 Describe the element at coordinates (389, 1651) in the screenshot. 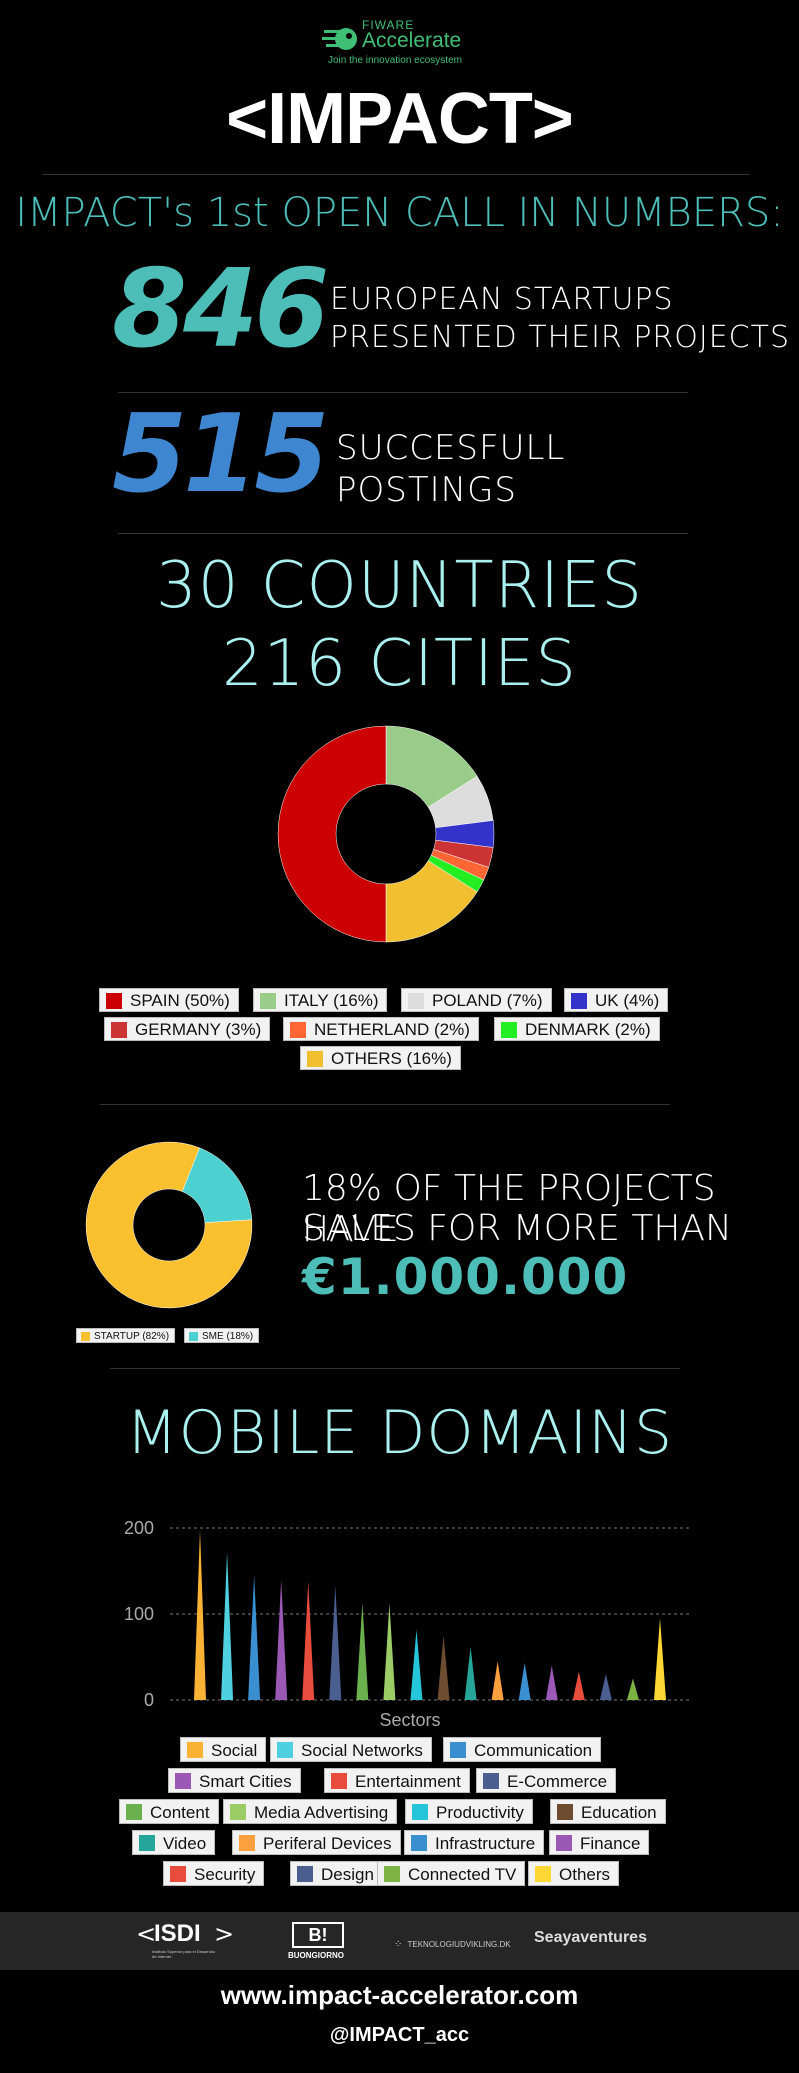

I see `spike-media-advertising` at that location.